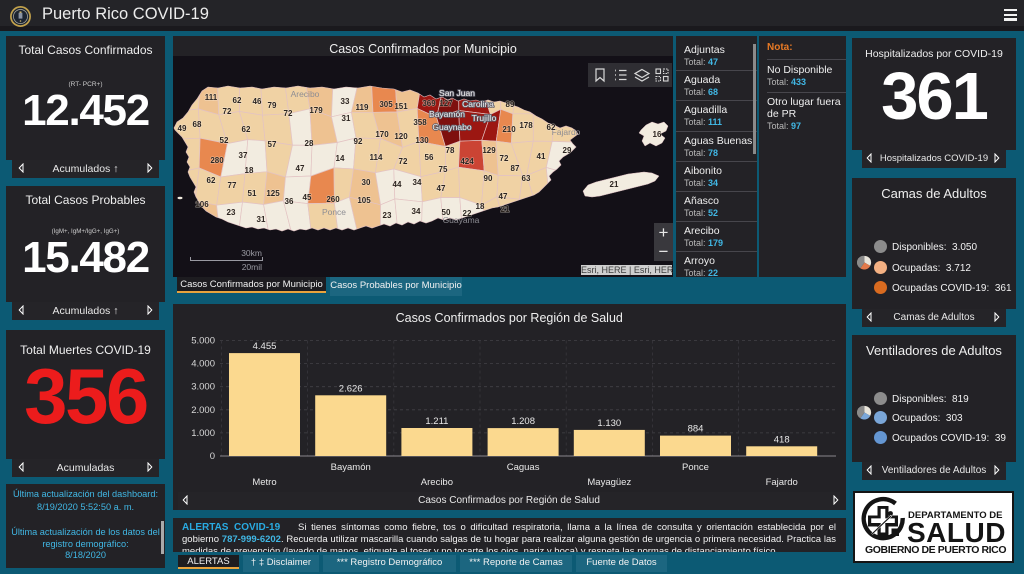 The width and height of the screenshot is (1024, 574). I want to click on svg-text: 280, so click(217, 160).